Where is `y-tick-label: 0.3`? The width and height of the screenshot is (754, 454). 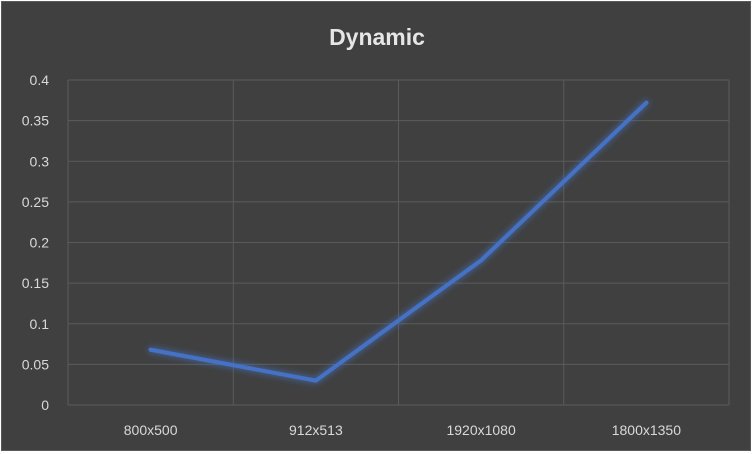
y-tick-label: 0.3 is located at coordinates (40, 161).